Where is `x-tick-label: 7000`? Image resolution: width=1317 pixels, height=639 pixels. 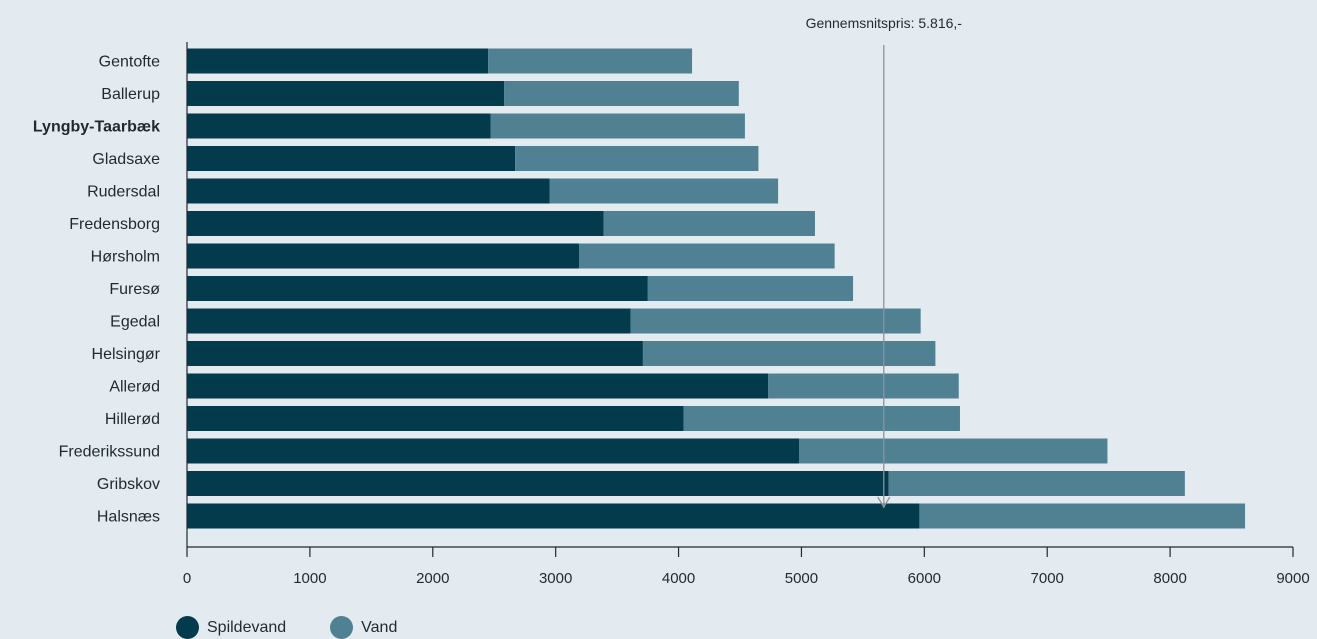 x-tick-label: 7000 is located at coordinates (1047, 578).